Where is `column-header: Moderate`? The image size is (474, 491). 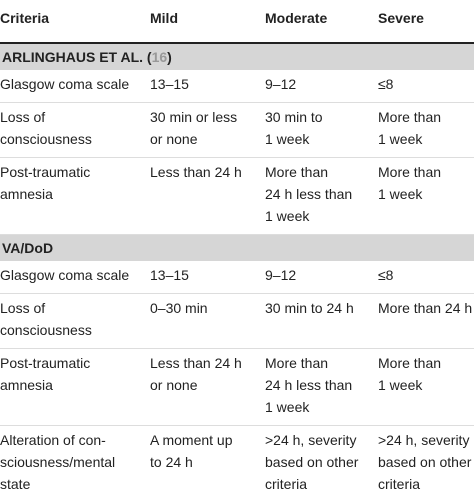
column-header: Moderate is located at coordinates (321, 22).